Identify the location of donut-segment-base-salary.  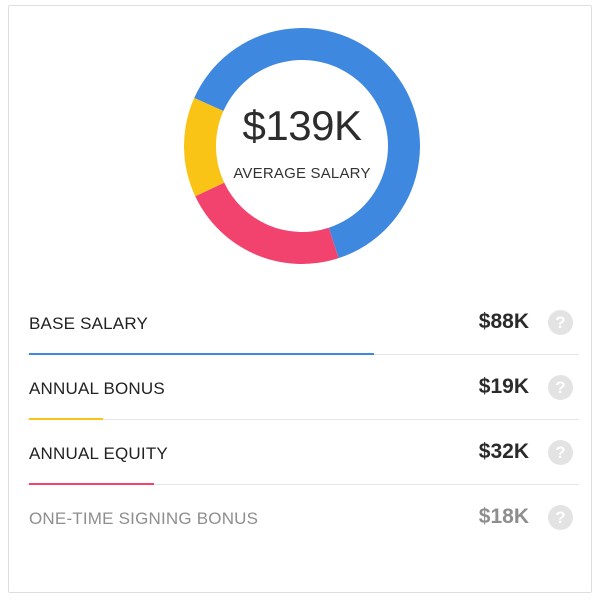
(307, 143).